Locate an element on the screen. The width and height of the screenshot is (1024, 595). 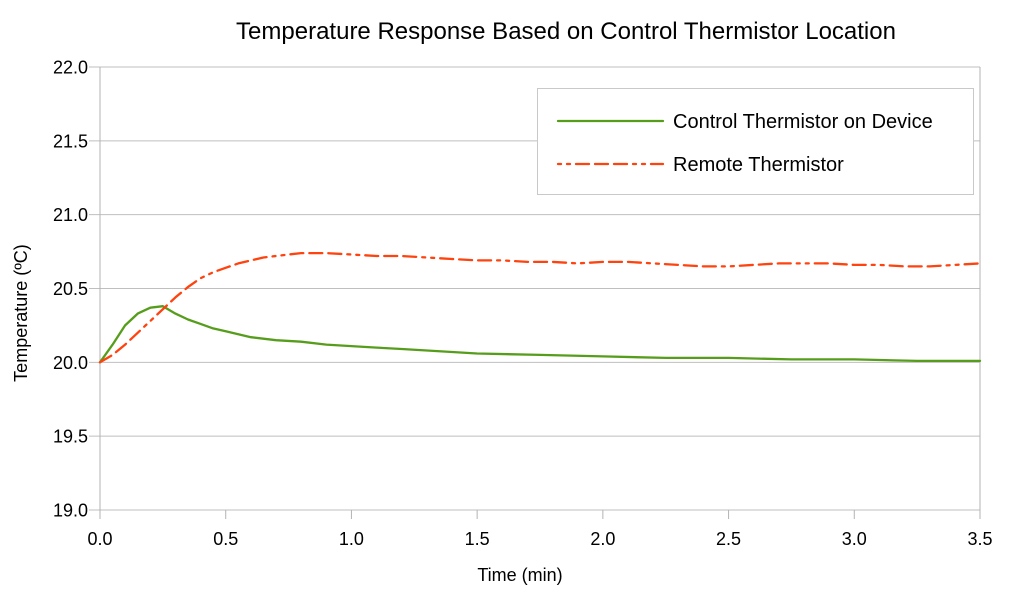
series-line is located at coordinates (540, 334).